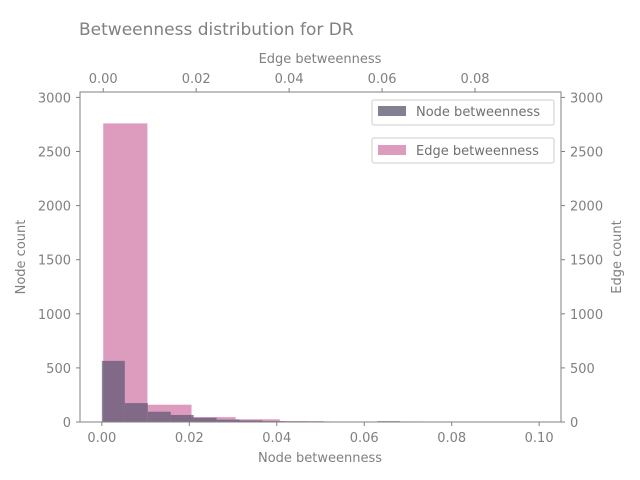  What do you see at coordinates (586, 153) in the screenshot?
I see `right-tick-label: 2500` at bounding box center [586, 153].